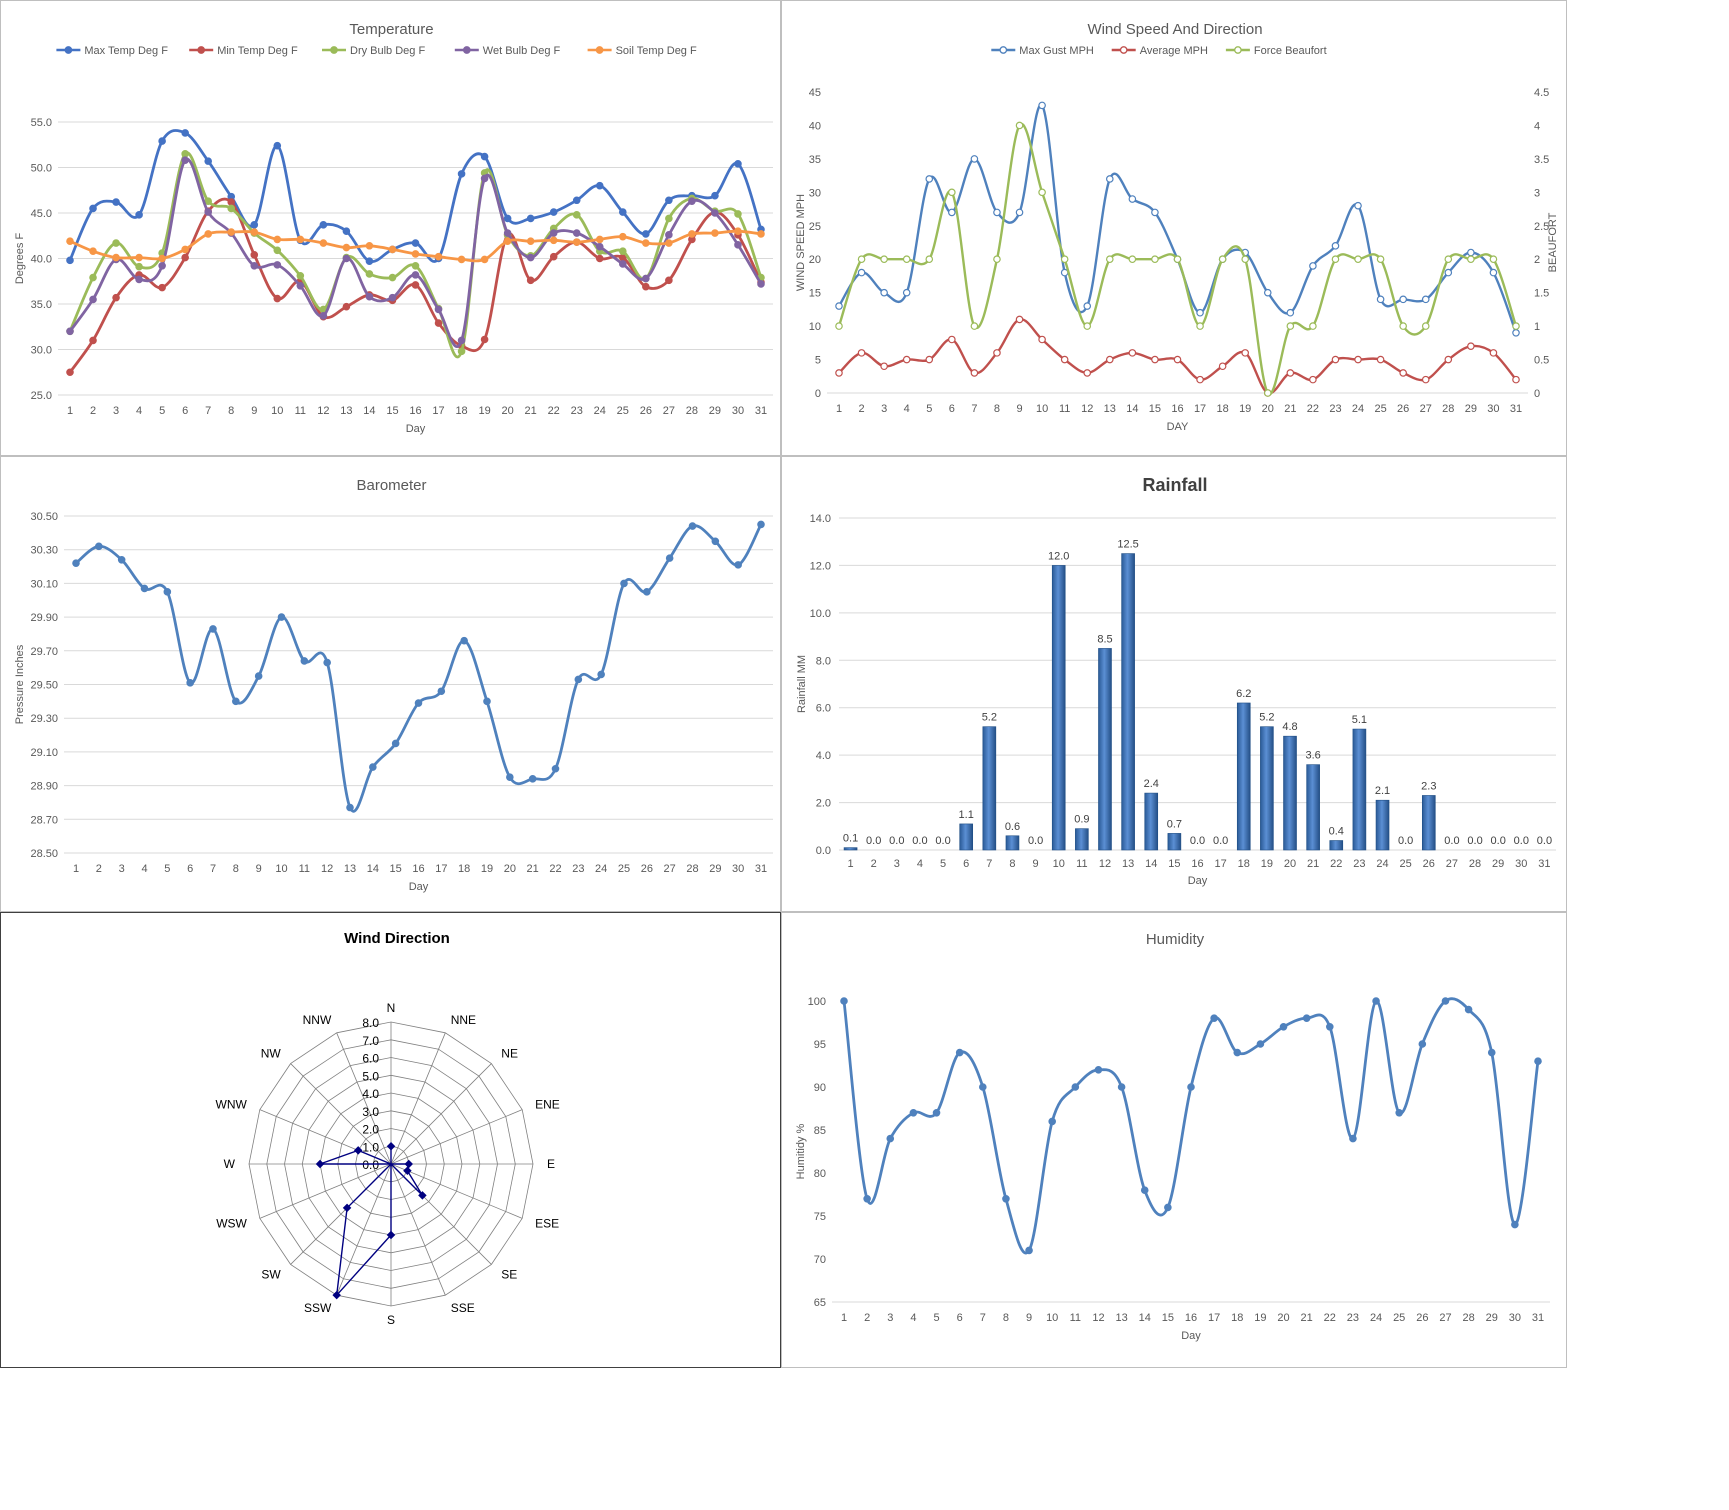 This screenshot has height=1510, width=1729. Describe the element at coordinates (346, 411) in the screenshot. I see `x-tick-label: 13` at that location.